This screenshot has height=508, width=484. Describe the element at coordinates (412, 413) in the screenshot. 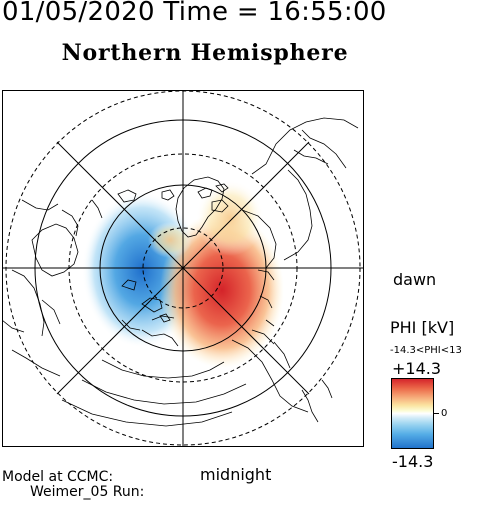

I see `colorbar` at that location.